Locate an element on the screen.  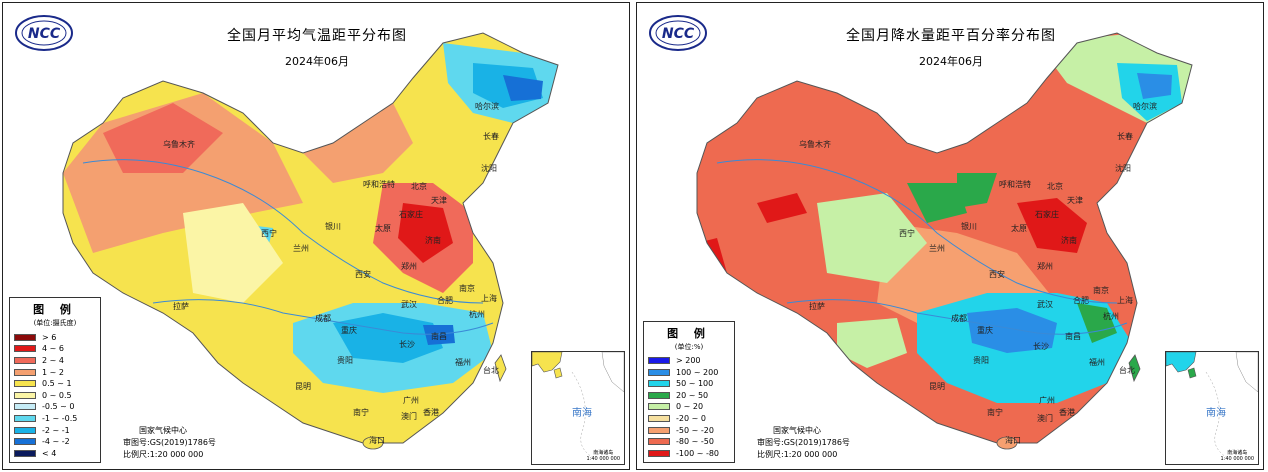
city-label: 哈尔滨 is located at coordinates (487, 106).